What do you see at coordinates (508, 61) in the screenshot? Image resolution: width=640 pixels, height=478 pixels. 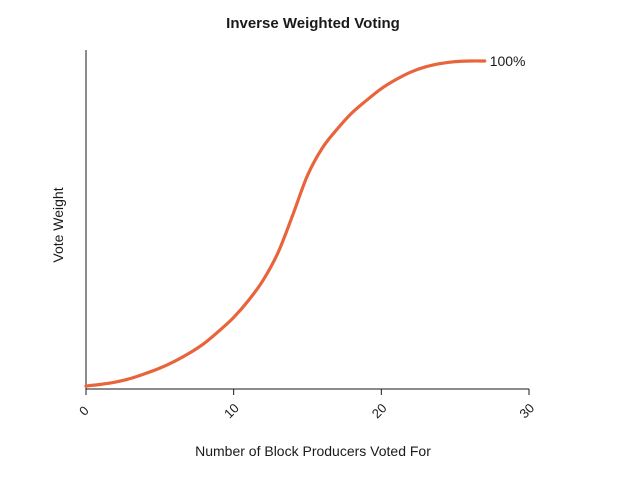 I see `end-value-label: 100%` at bounding box center [508, 61].